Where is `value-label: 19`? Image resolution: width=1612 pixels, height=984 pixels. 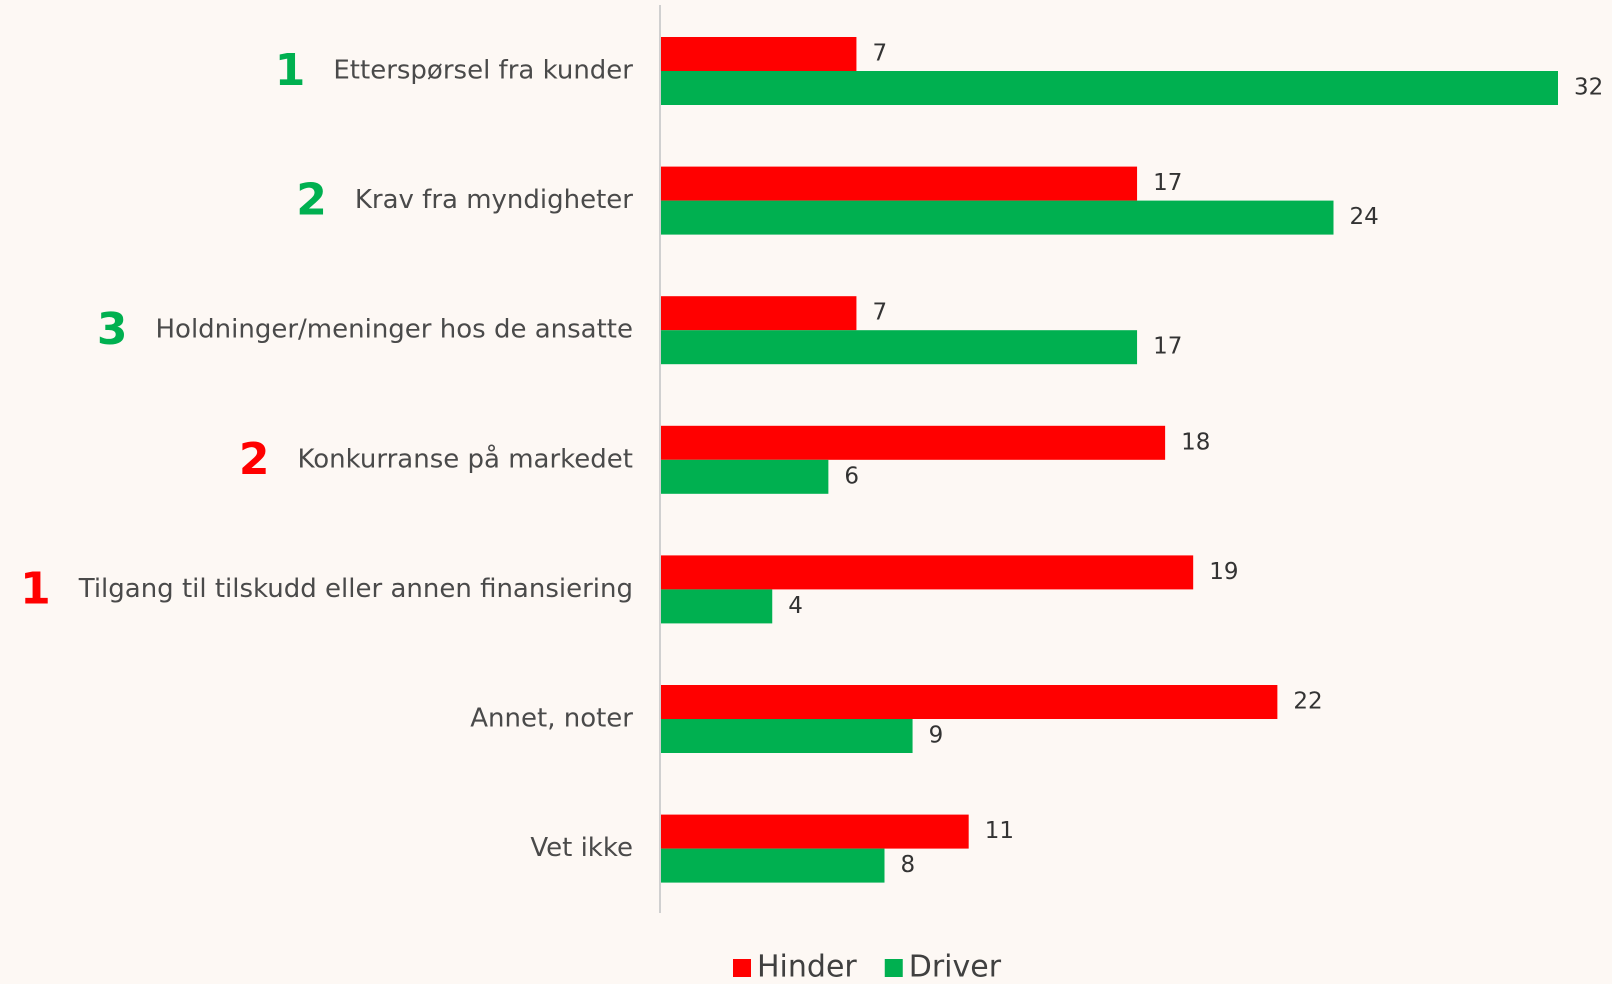 value-label: 19 is located at coordinates (1223, 572).